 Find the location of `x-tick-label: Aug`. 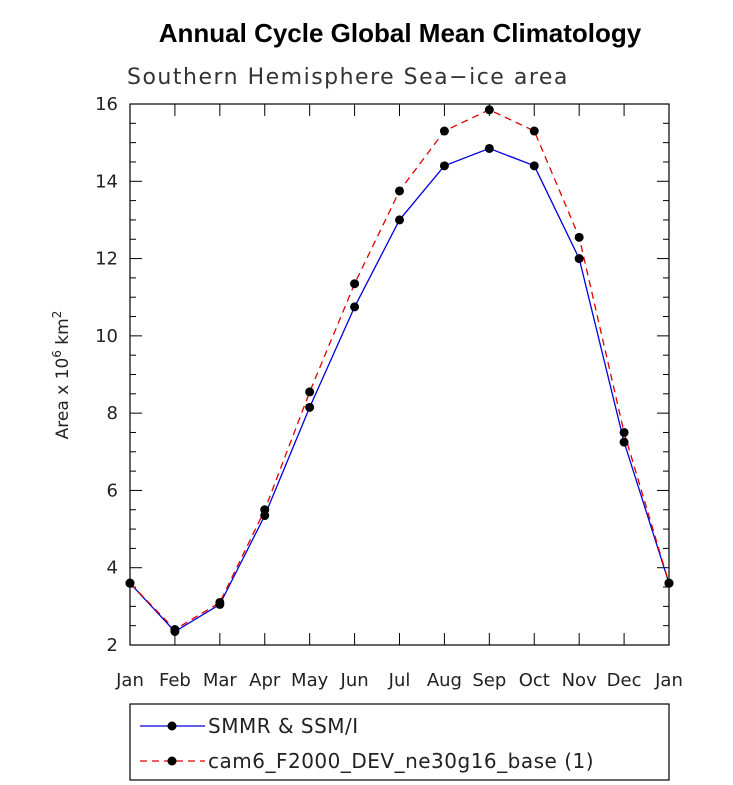

x-tick-label: Aug is located at coordinates (444, 680).